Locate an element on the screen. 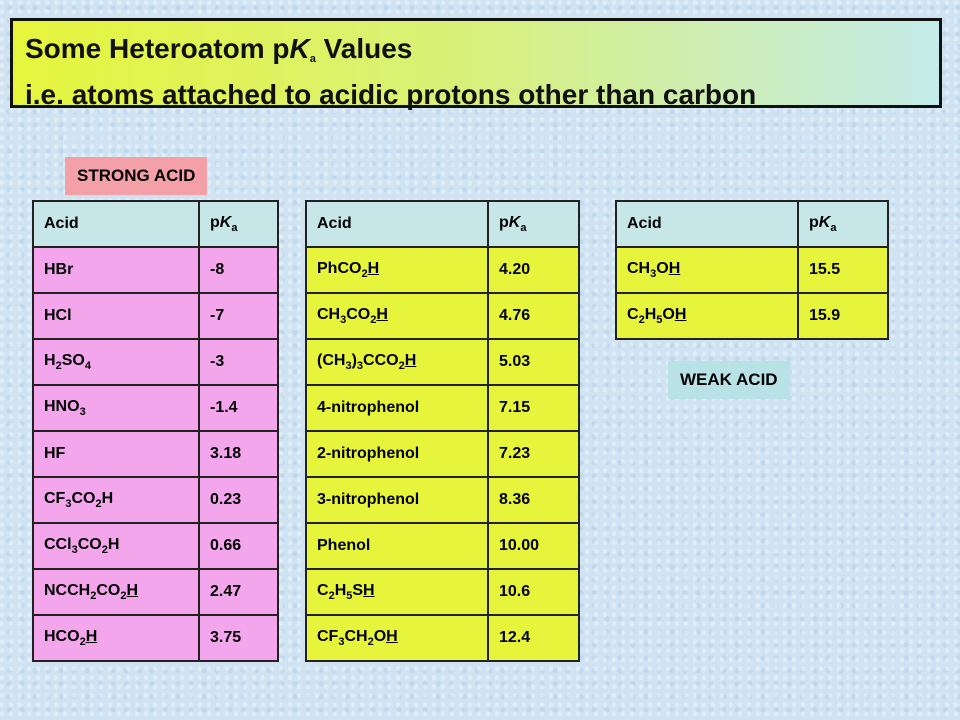 The height and width of the screenshot is (720, 960). table-row: CH3OH 15.5 is located at coordinates (752, 270).